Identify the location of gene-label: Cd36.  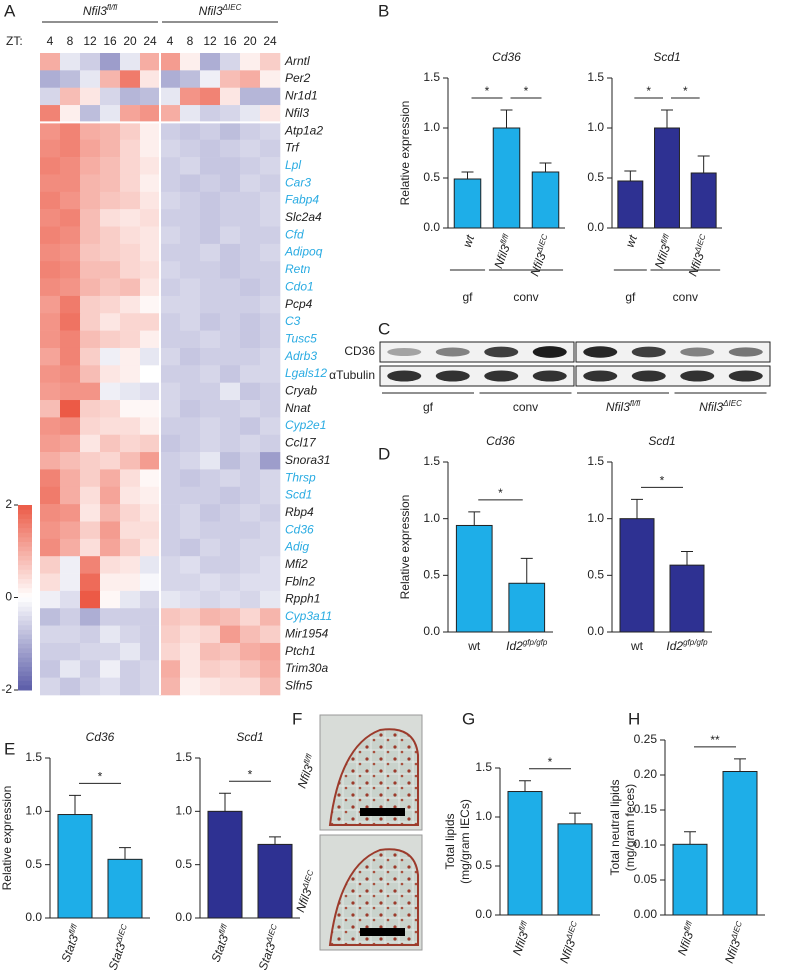
(299, 529).